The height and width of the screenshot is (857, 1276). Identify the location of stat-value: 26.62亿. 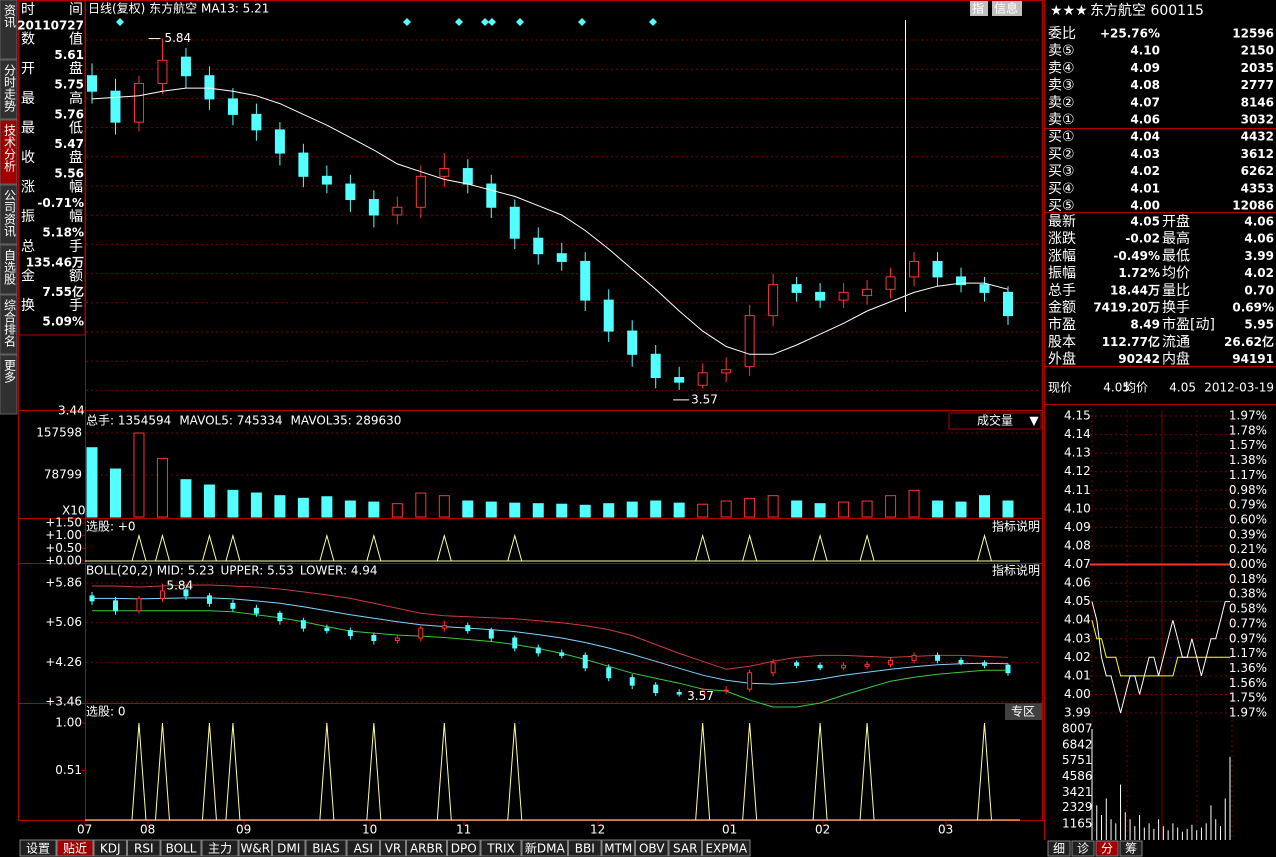
(1249, 341).